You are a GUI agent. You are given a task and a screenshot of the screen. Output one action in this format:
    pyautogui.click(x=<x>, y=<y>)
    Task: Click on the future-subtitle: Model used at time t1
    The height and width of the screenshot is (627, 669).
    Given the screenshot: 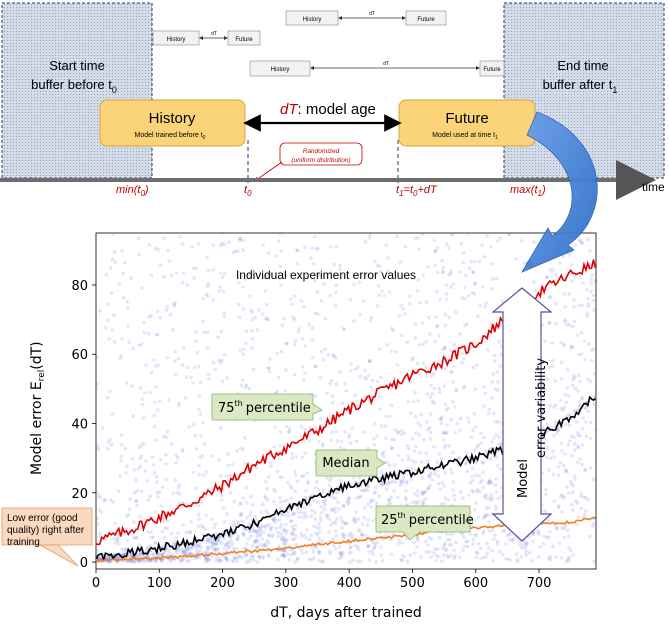 What is the action you would take?
    pyautogui.click(x=465, y=136)
    